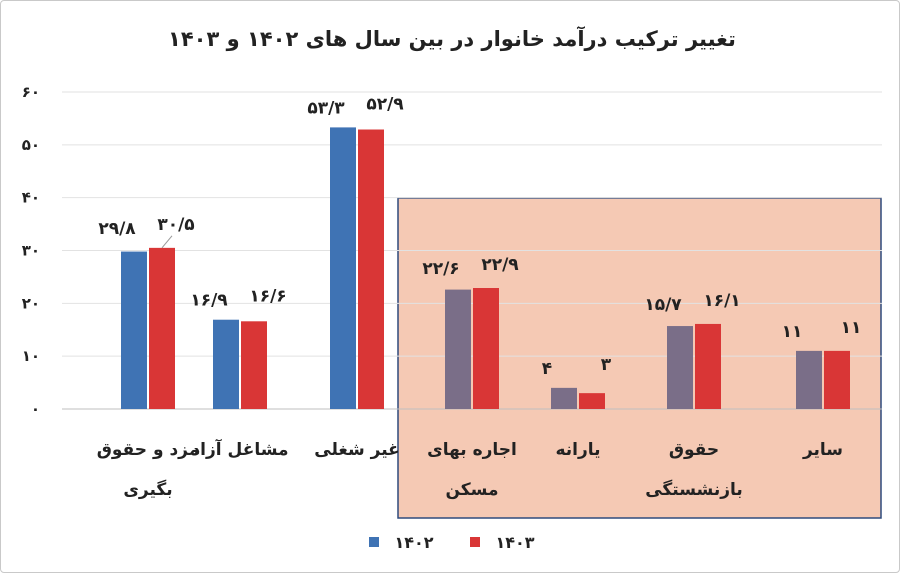 The image size is (900, 573). I want to click on y-tick-label: ۳۰, so click(31, 251).